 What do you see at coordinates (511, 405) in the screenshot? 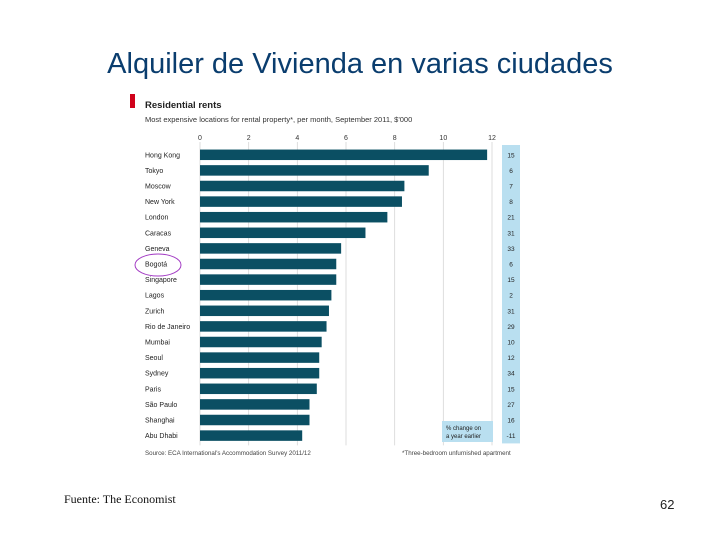
I see `pct-change-value: 27` at bounding box center [511, 405].